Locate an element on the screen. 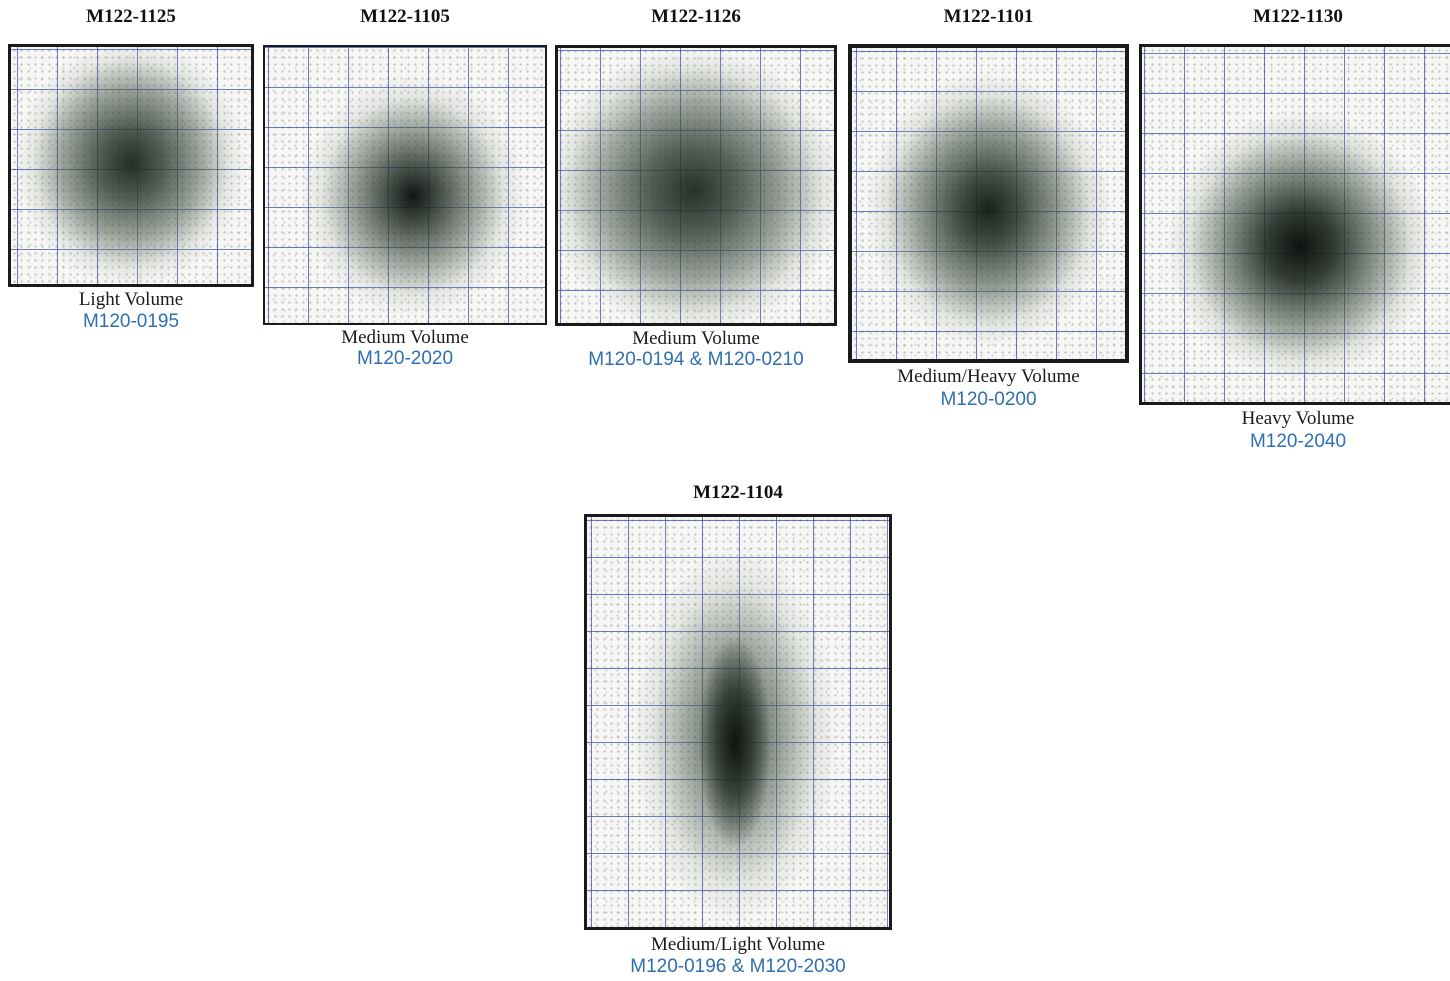 This screenshot has width=1450, height=981. panel-title: M122-1101 is located at coordinates (988, 16).